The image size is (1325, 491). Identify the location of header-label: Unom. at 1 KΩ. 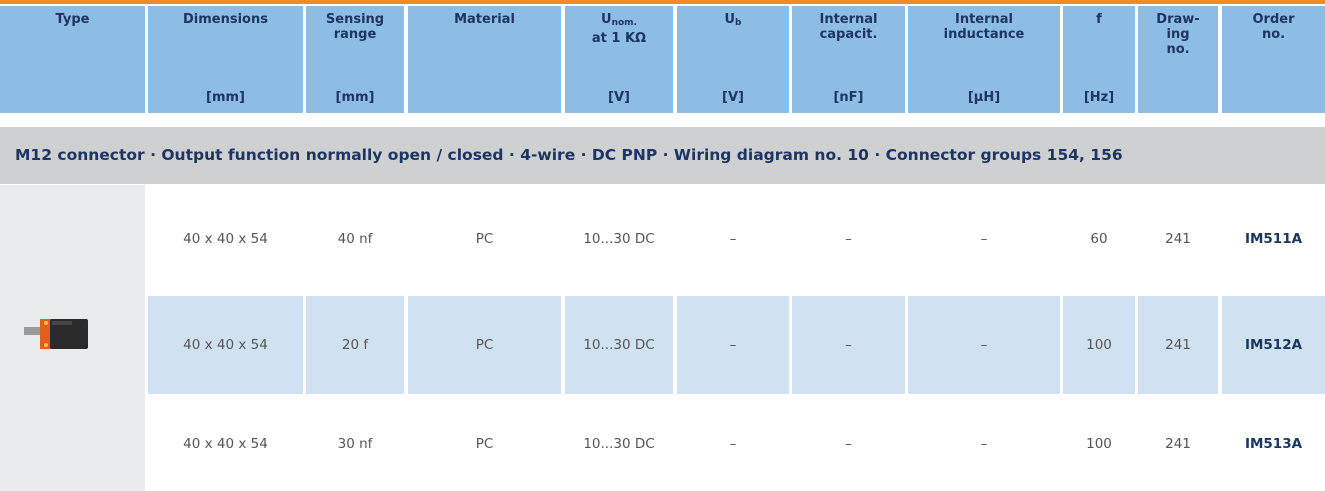
(619, 29).